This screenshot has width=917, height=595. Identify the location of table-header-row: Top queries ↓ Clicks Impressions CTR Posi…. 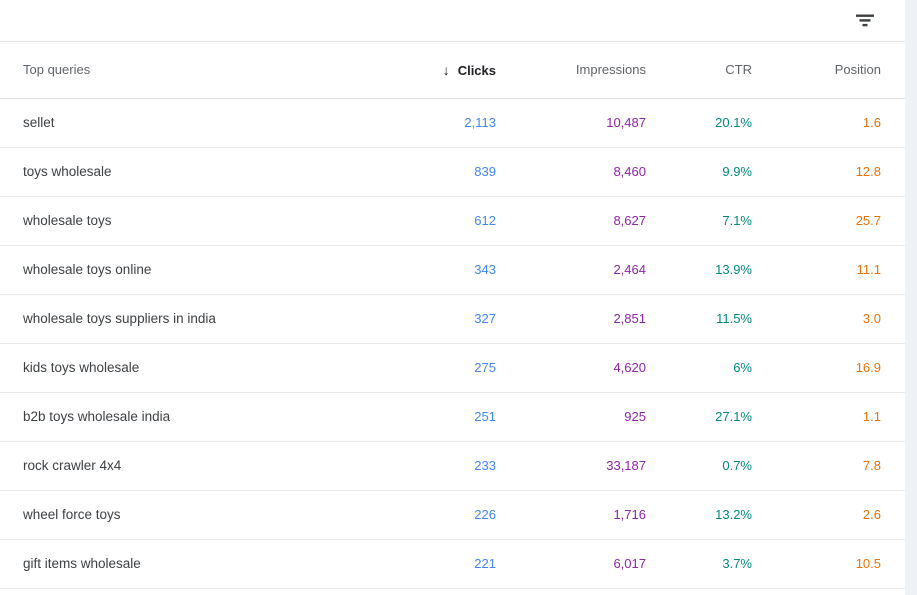
(452, 70).